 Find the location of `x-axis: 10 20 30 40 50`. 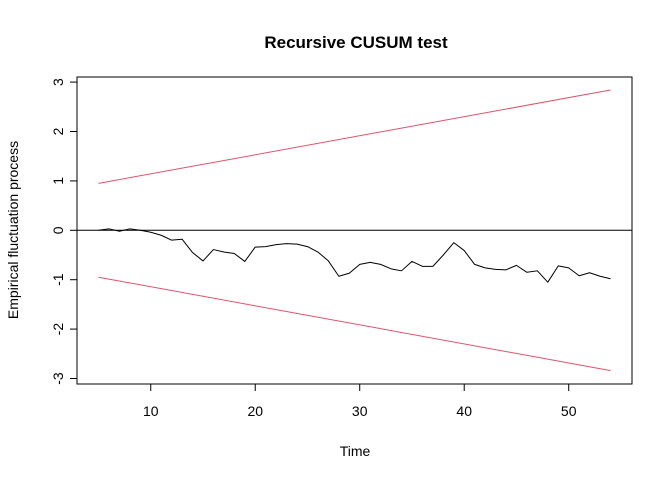

x-axis: 10 20 30 40 50 is located at coordinates (360, 401).